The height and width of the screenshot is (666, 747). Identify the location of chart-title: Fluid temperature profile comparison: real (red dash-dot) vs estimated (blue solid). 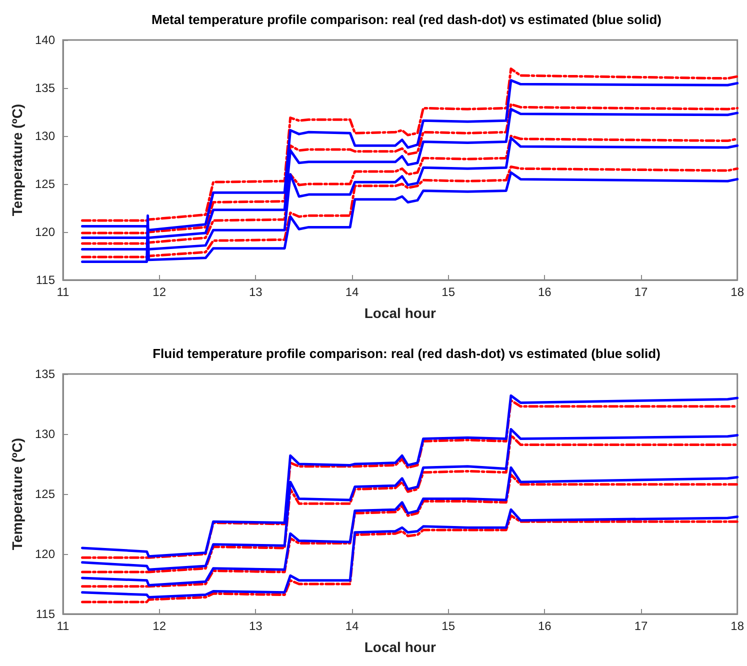
(406, 353).